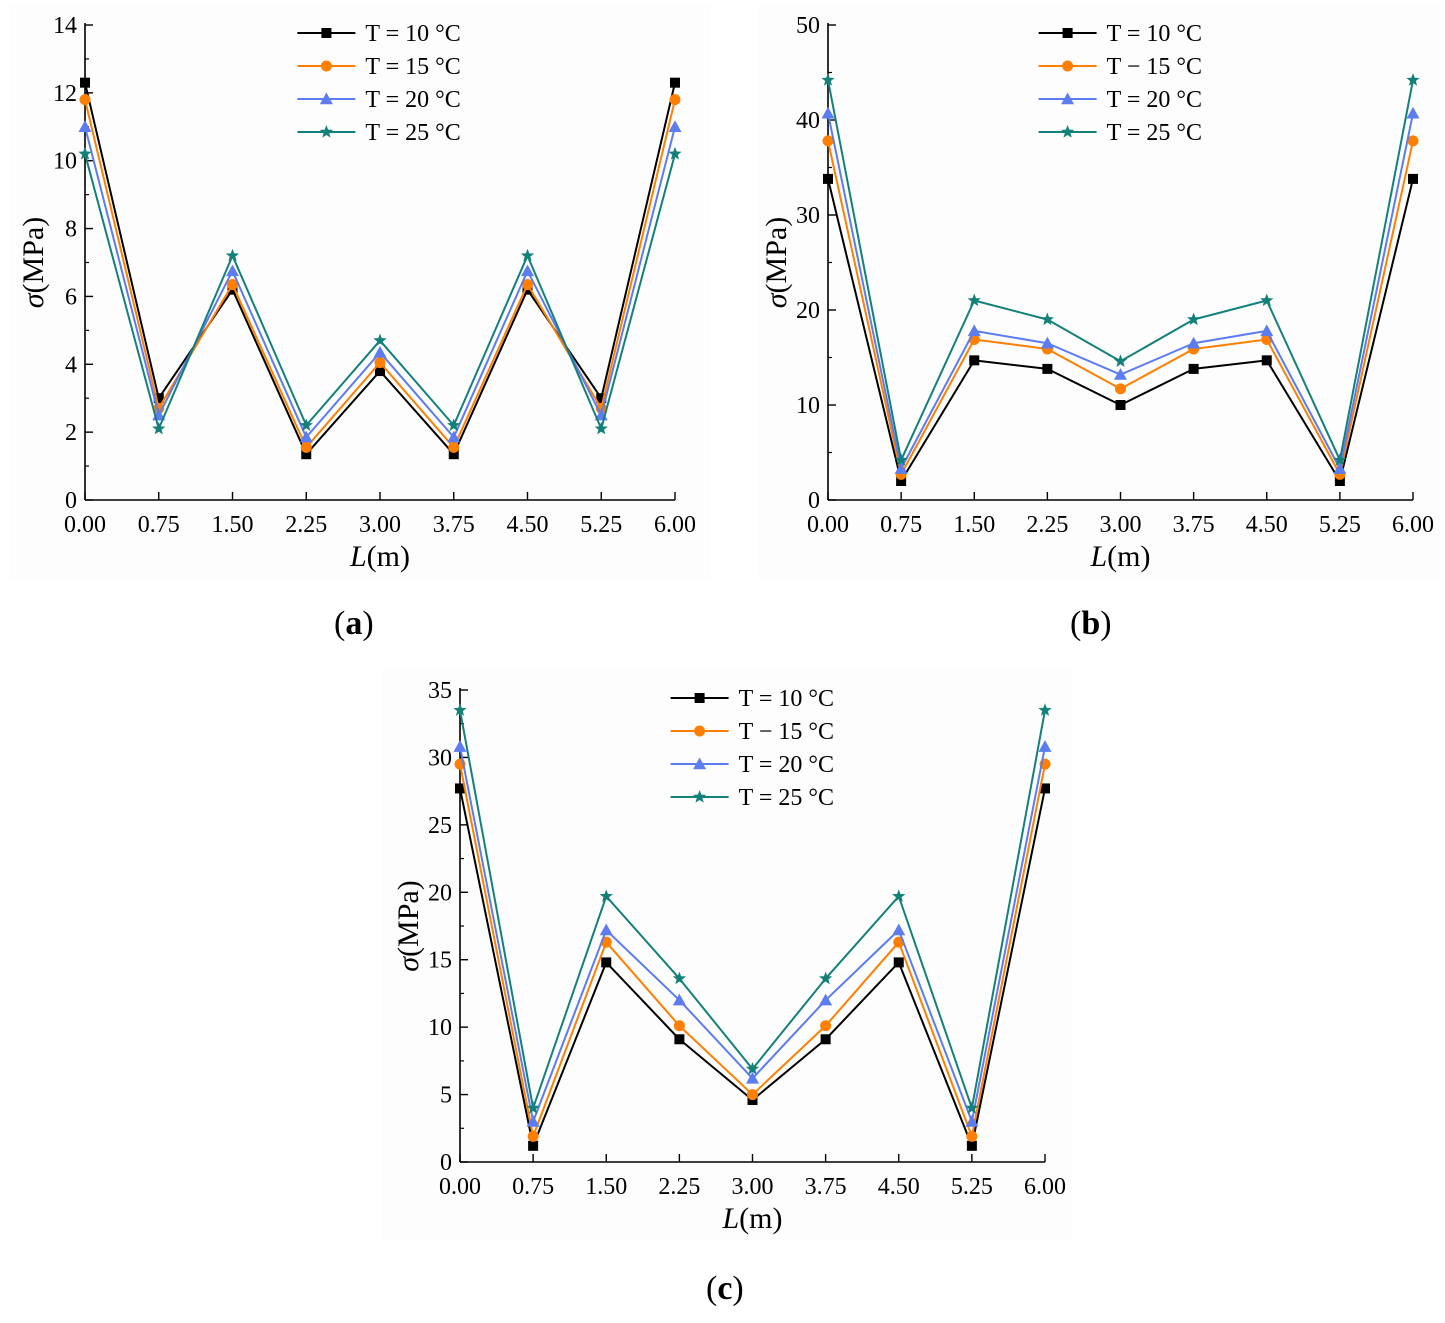  What do you see at coordinates (354, 623) in the screenshot?
I see `caption-a-letter: a` at bounding box center [354, 623].